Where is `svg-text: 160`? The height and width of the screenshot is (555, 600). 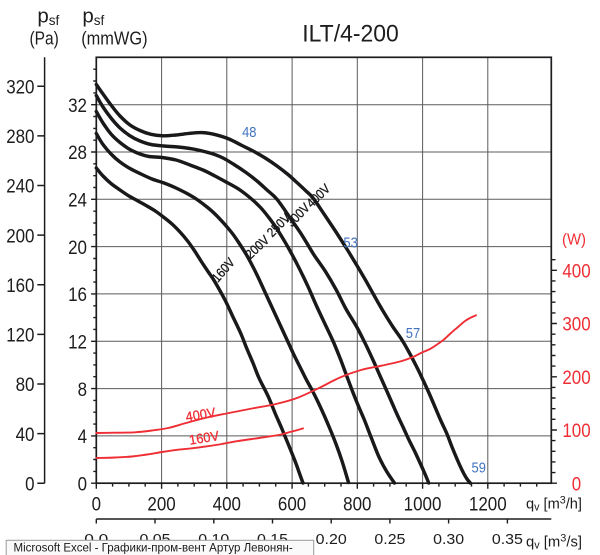 svg-text: 160 is located at coordinates (20, 286).